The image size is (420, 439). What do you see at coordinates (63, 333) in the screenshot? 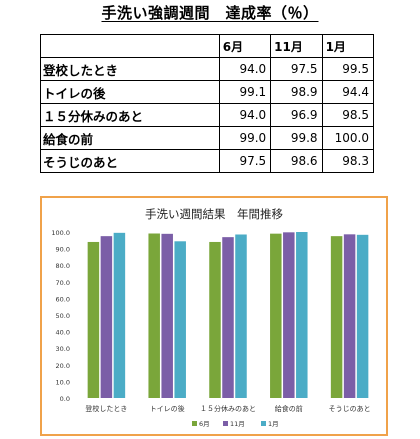
I see `y-tick-label: 40.0` at bounding box center [63, 333].